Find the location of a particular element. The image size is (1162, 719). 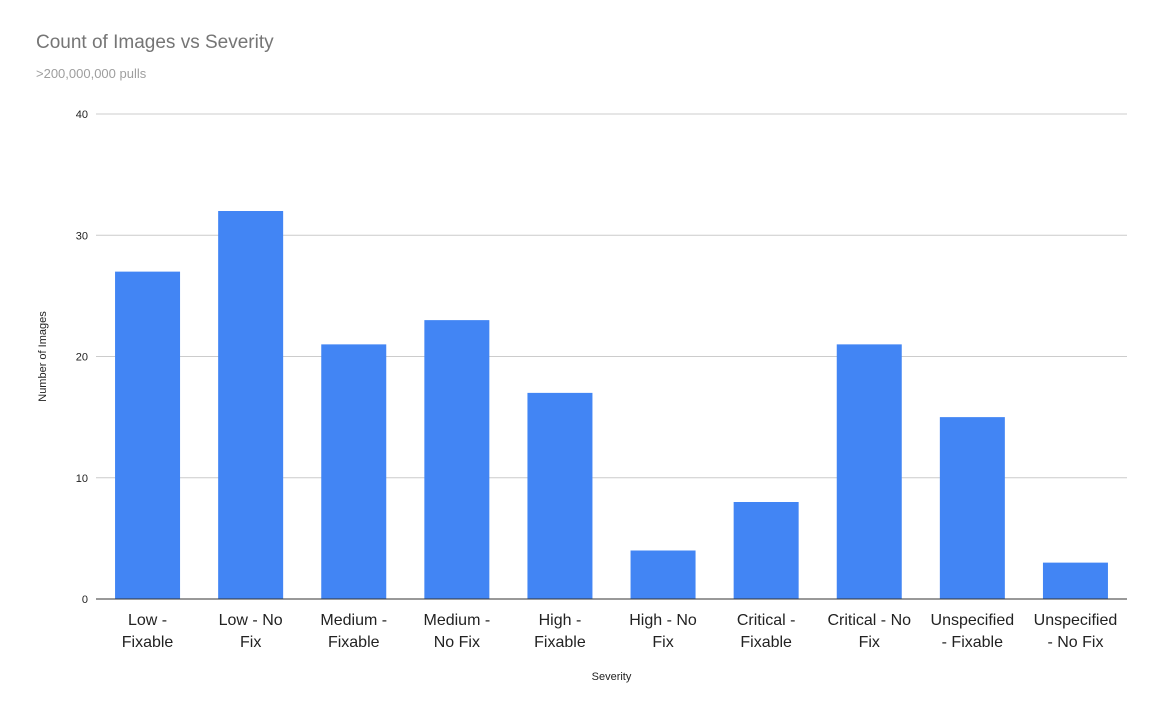

y-axis-label: Number of Images is located at coordinates (43, 356).